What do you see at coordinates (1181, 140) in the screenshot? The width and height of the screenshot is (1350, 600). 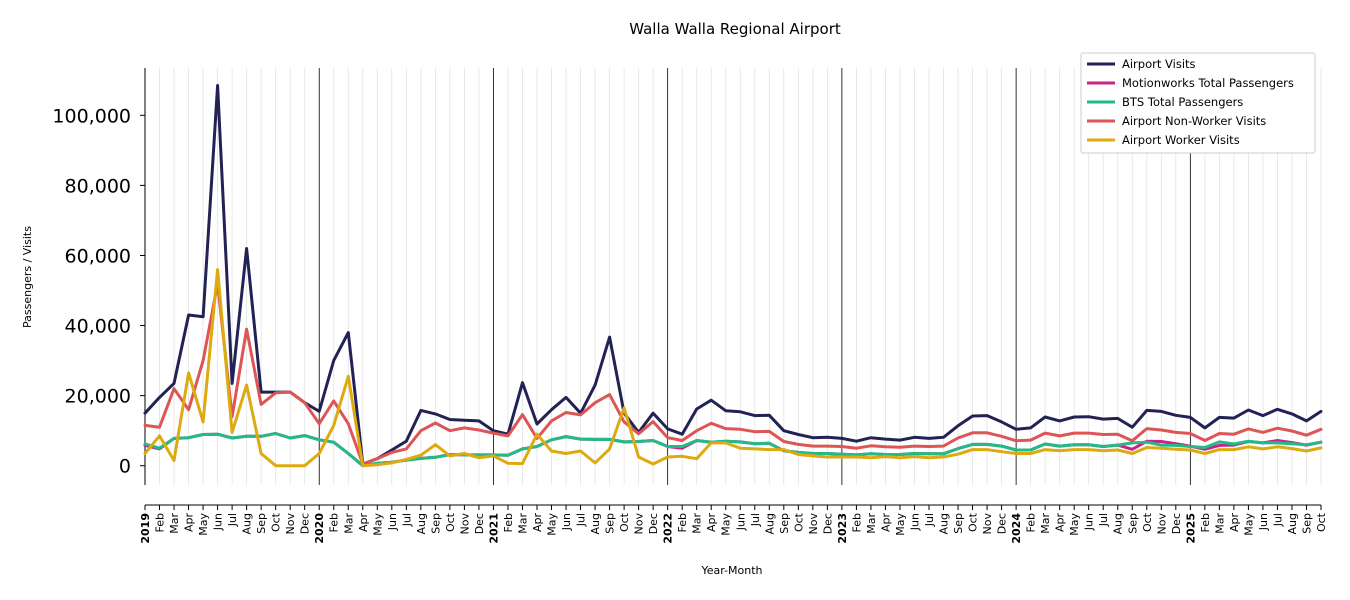 I see `legend-label: Airport Worker Visits` at bounding box center [1181, 140].